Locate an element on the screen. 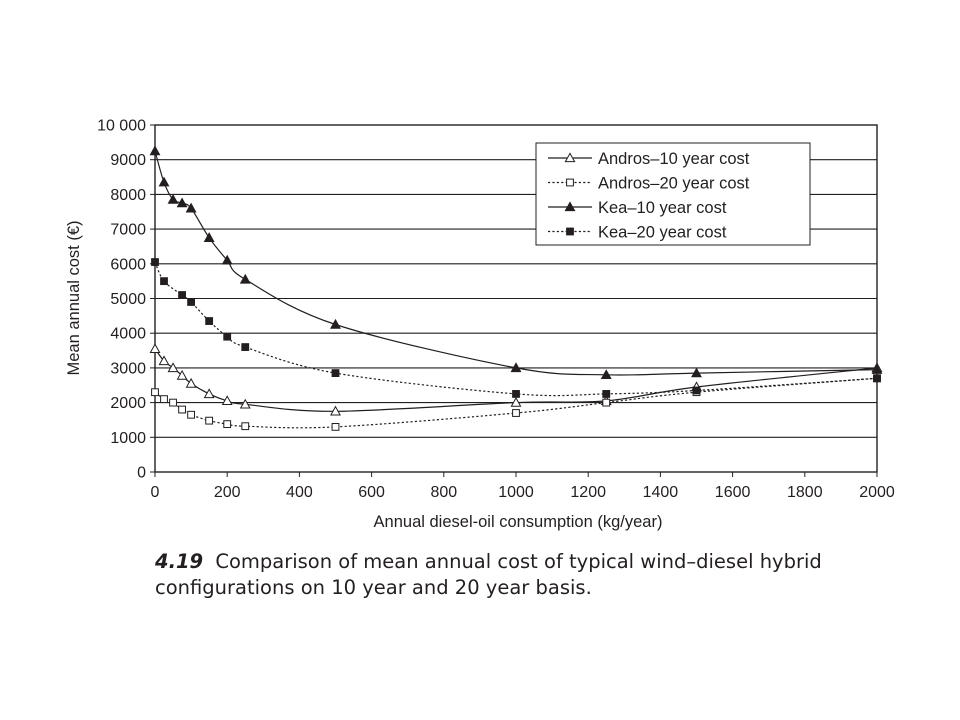 This screenshot has width=960, height=720. legend-box is located at coordinates (673, 194).